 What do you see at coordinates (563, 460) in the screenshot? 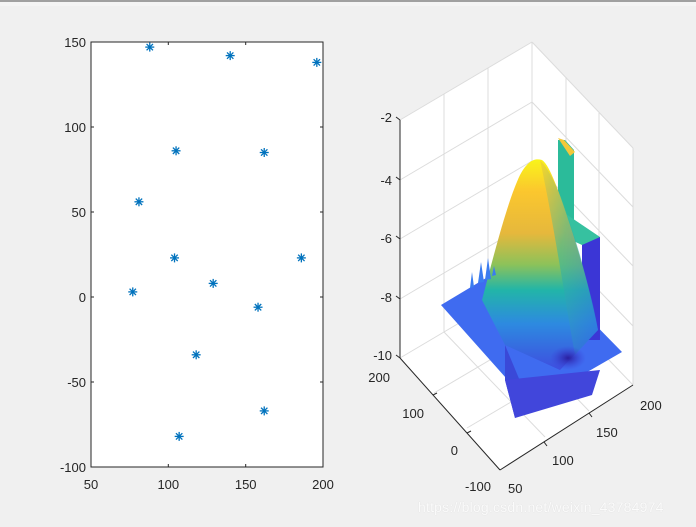
I see `surface-xtick-label: 100` at bounding box center [563, 460].